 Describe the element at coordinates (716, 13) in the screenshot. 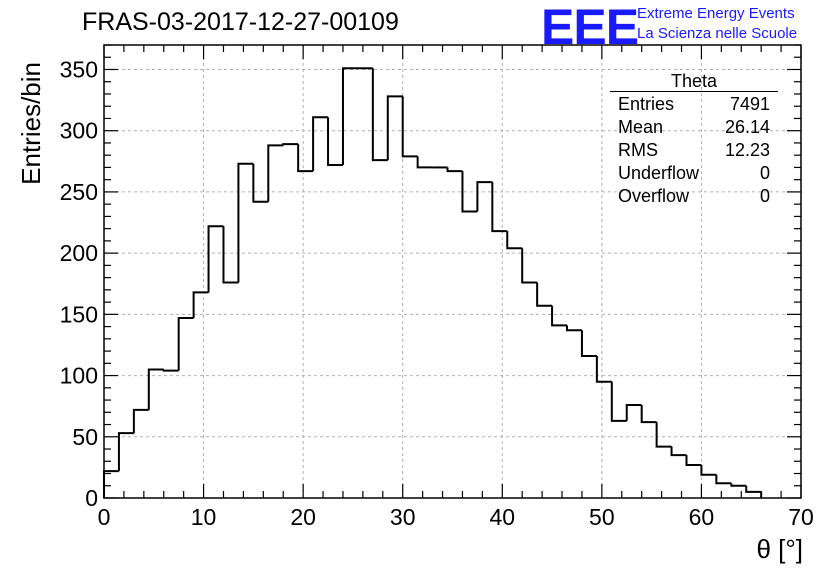

I see `logo-line-1: Extreme Energy Events` at that location.